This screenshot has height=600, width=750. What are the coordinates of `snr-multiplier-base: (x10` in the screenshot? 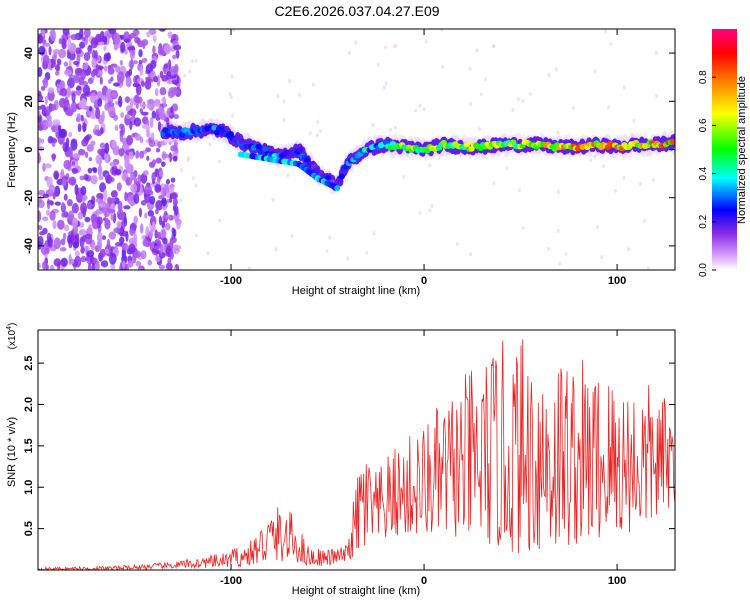 It's located at (12, 339).